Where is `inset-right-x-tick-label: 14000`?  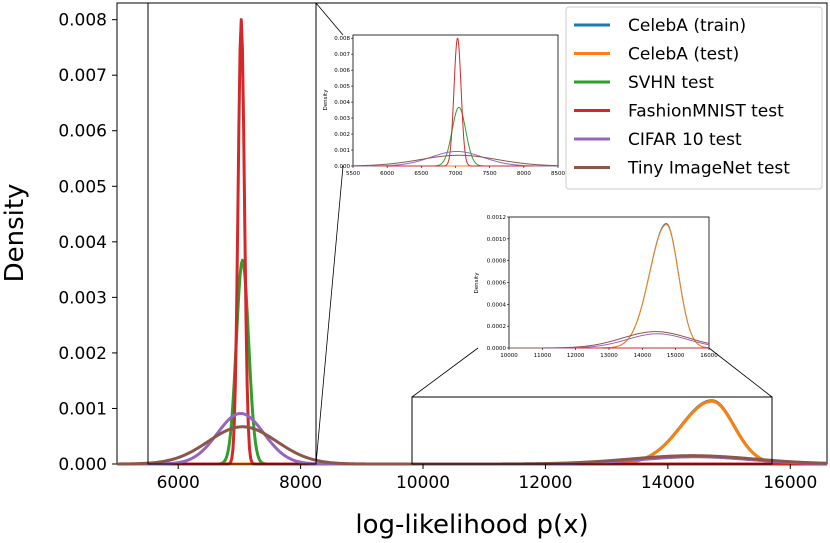
inset-right-x-tick-label: 14000 is located at coordinates (643, 356).